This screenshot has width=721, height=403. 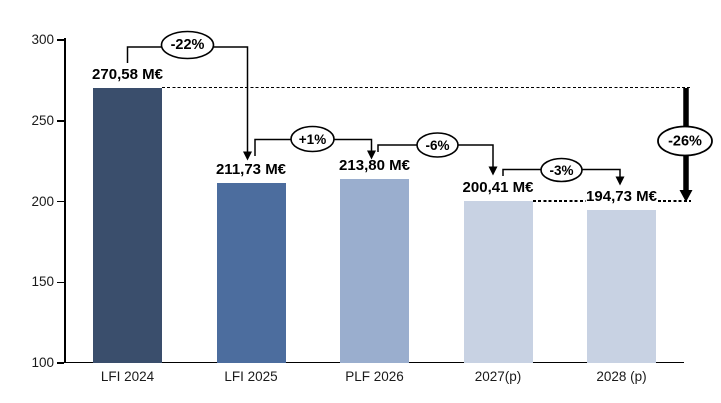 I want to click on annotation-label: -26%, so click(x=685, y=142).